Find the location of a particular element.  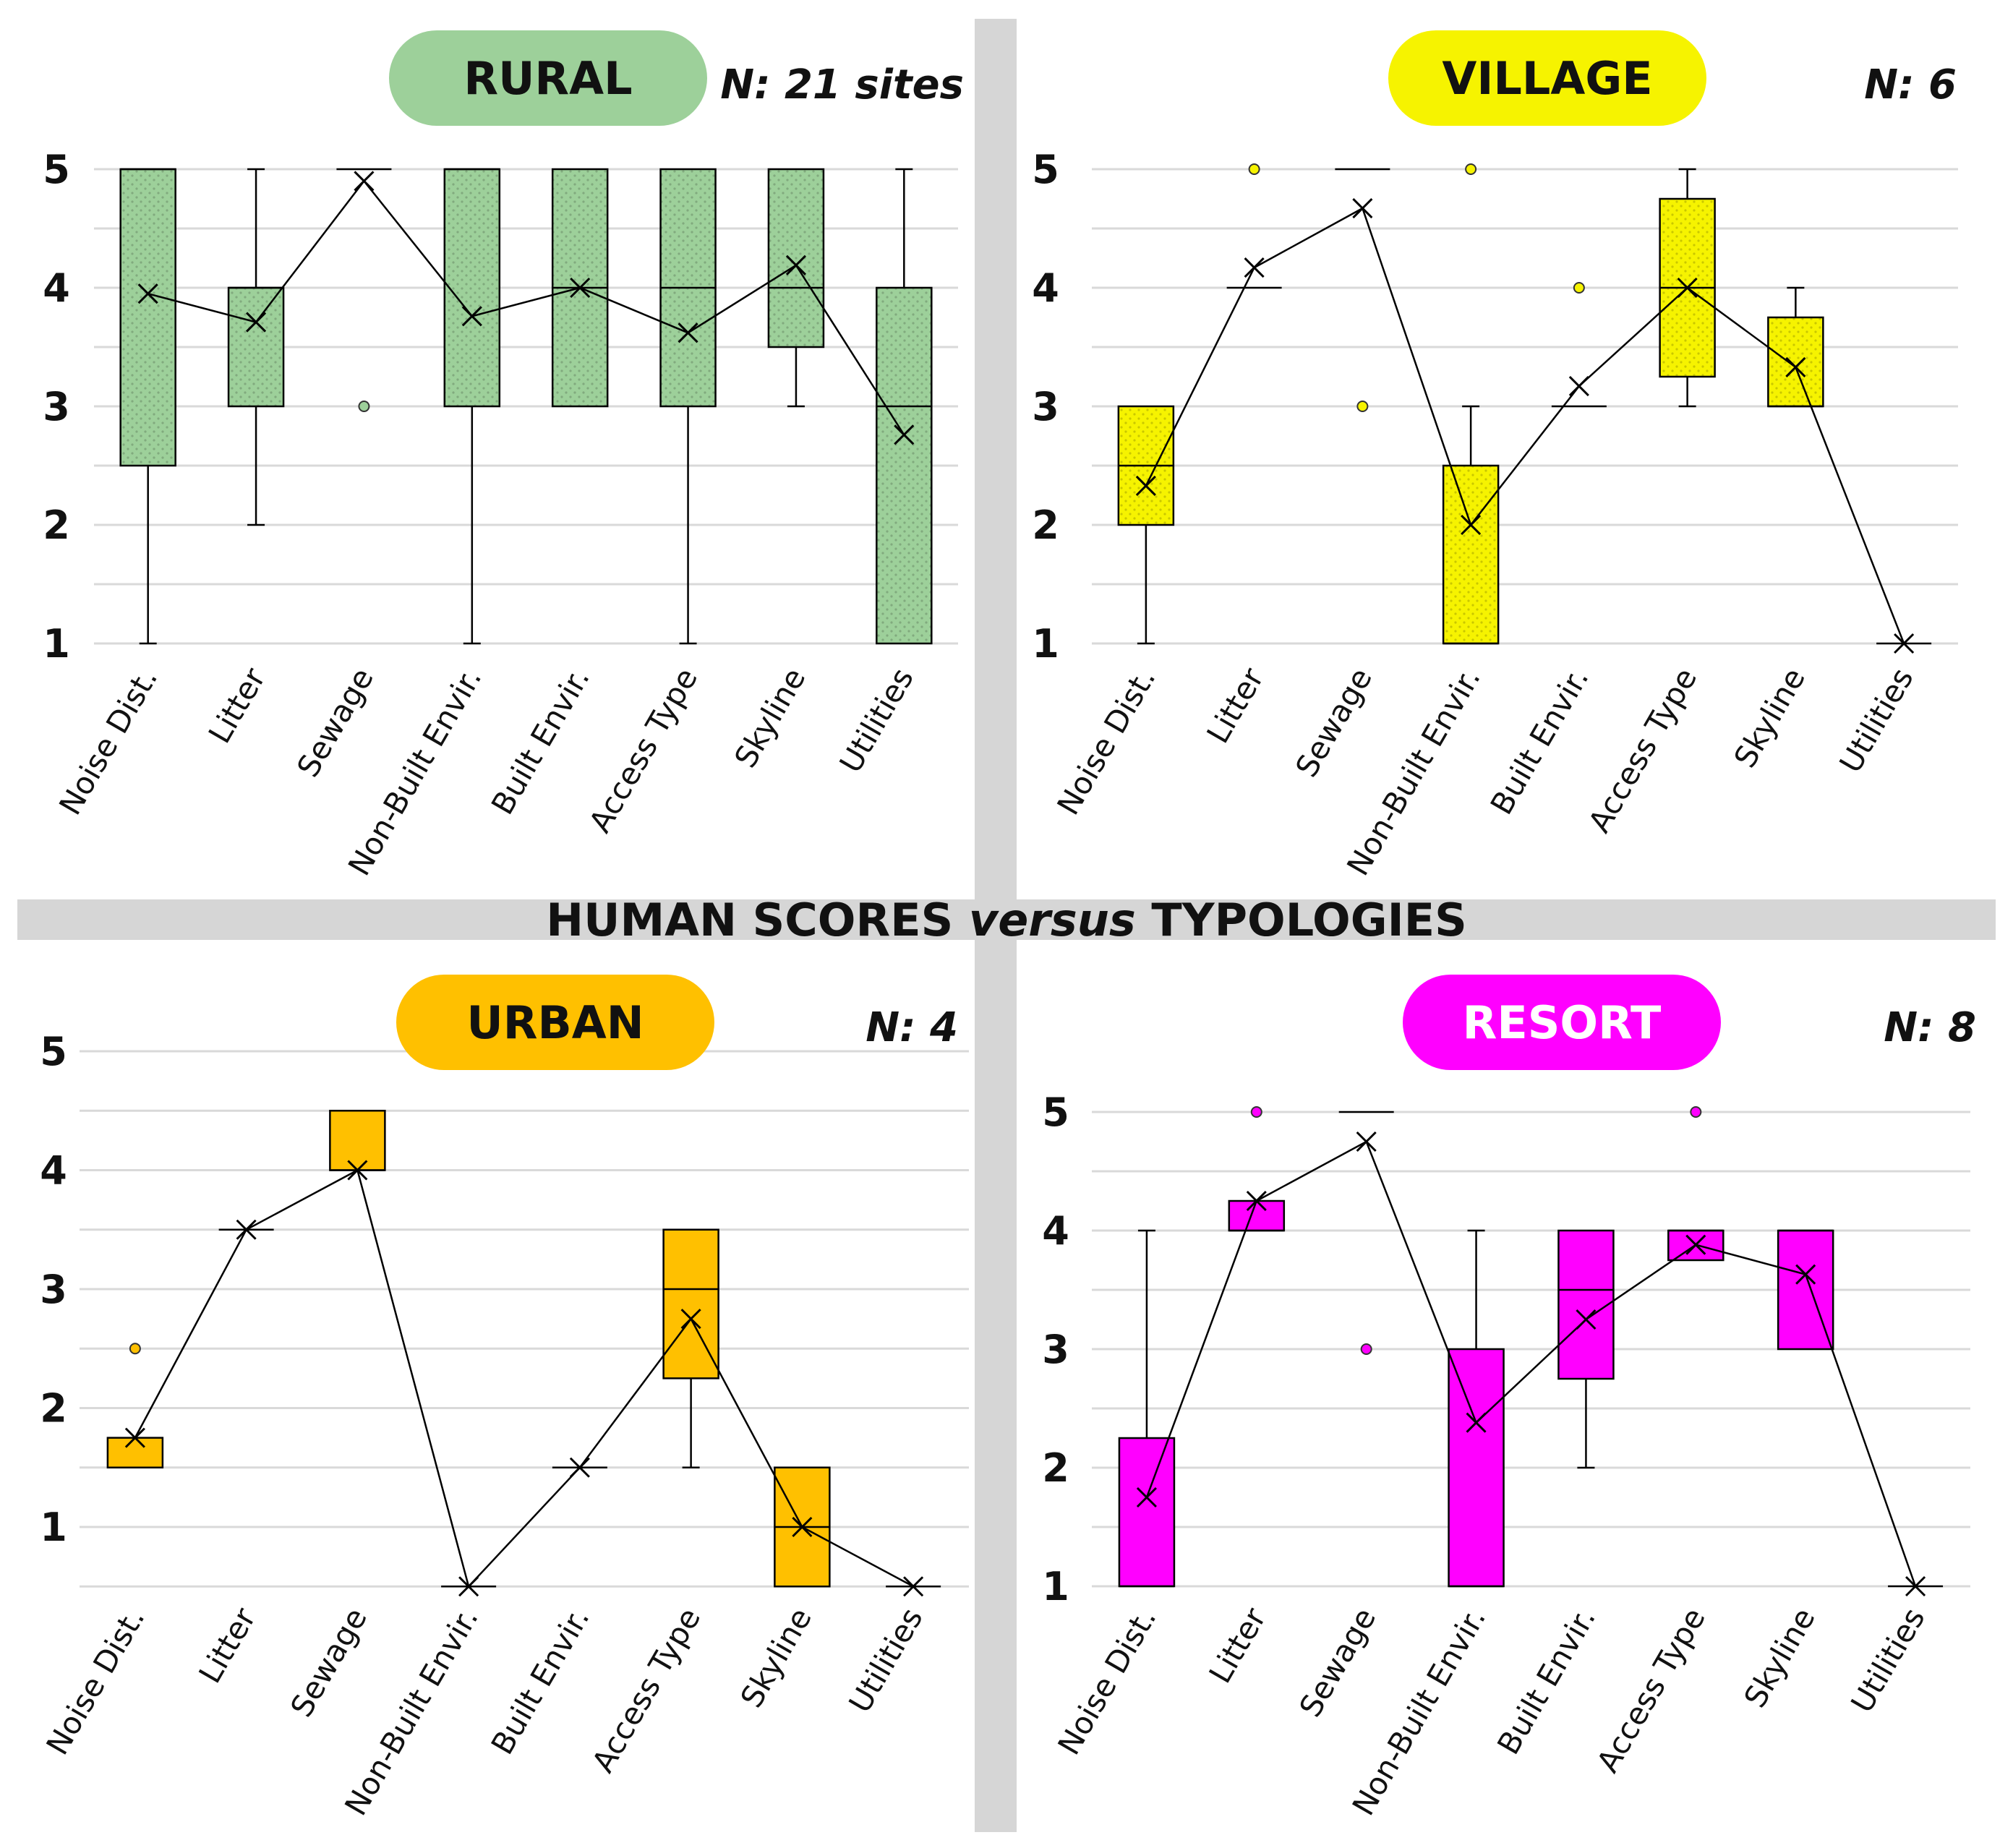

panel-title: RESORT is located at coordinates (1562, 1022).